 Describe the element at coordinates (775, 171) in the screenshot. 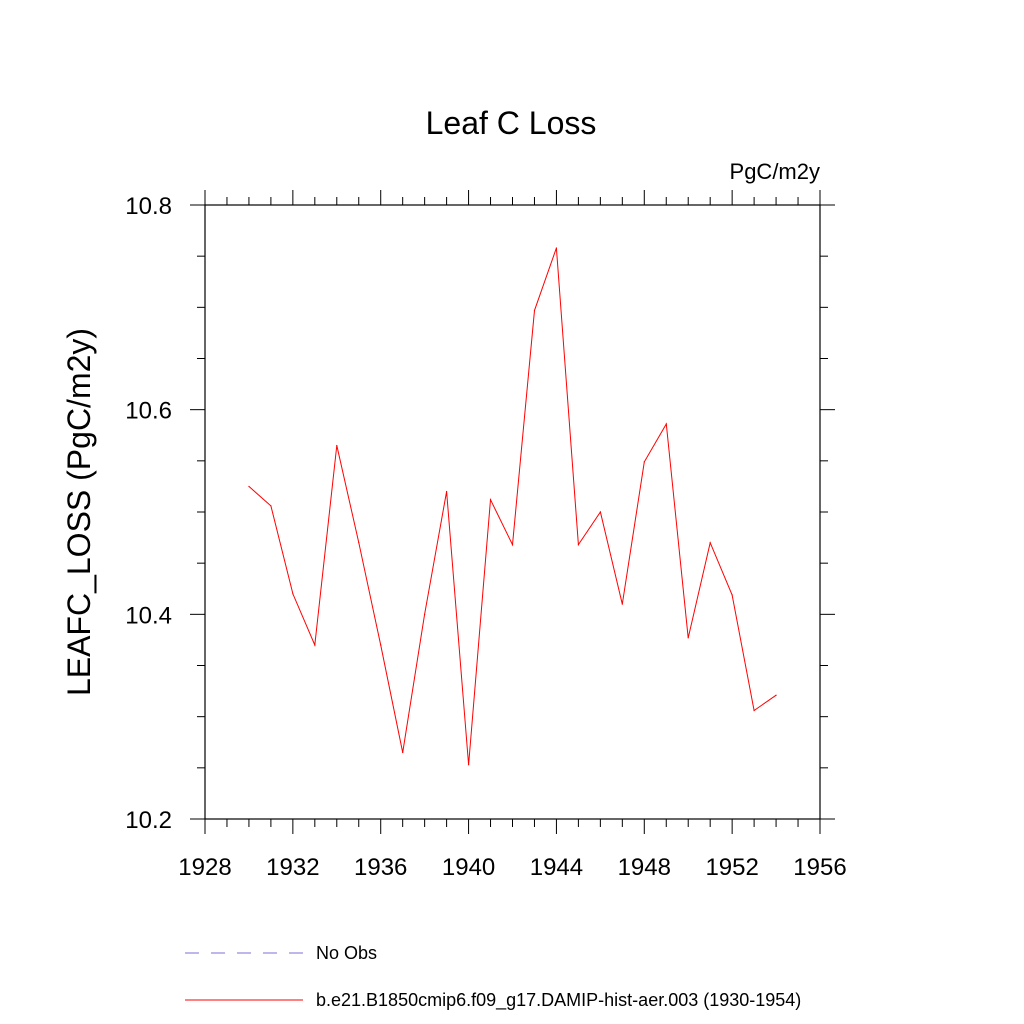

I see `units-label: PgC/m2y` at that location.